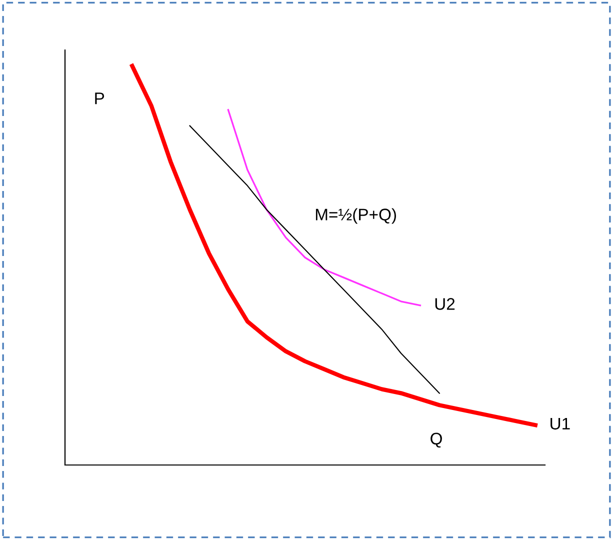  Describe the element at coordinates (560, 424) in the screenshot. I see `series-label: U1` at that location.